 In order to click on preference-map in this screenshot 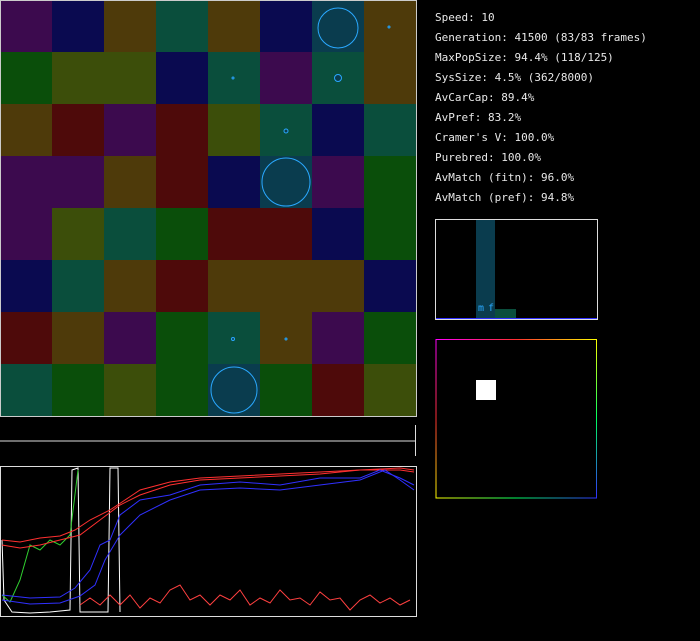, I will do `click(516, 419)`.